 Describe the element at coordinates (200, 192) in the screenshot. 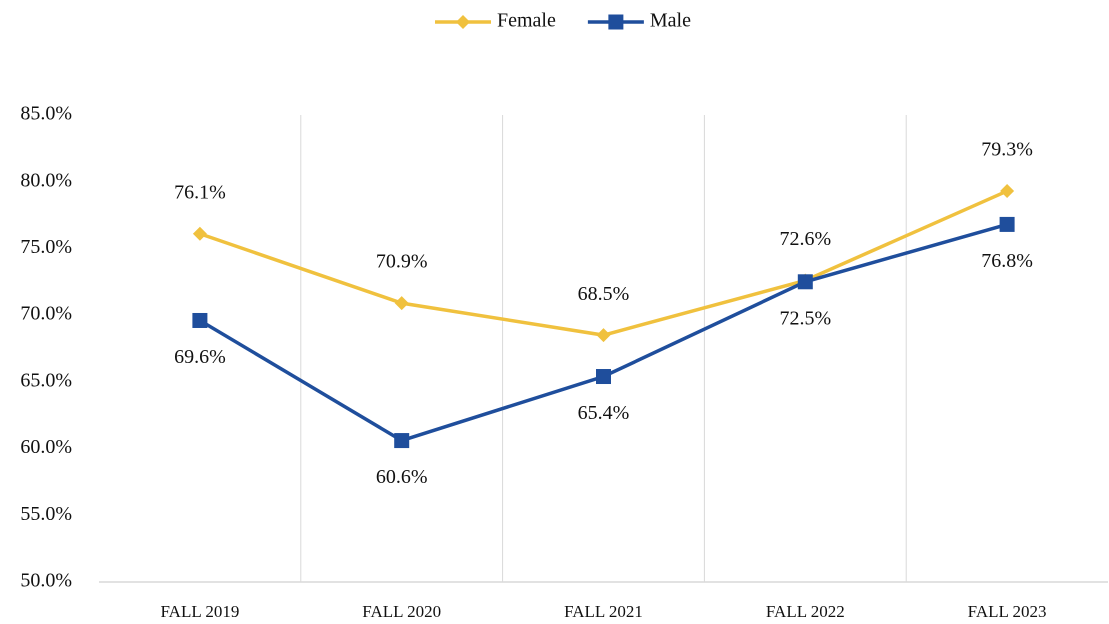

I see `data-label: 76.1%` at that location.